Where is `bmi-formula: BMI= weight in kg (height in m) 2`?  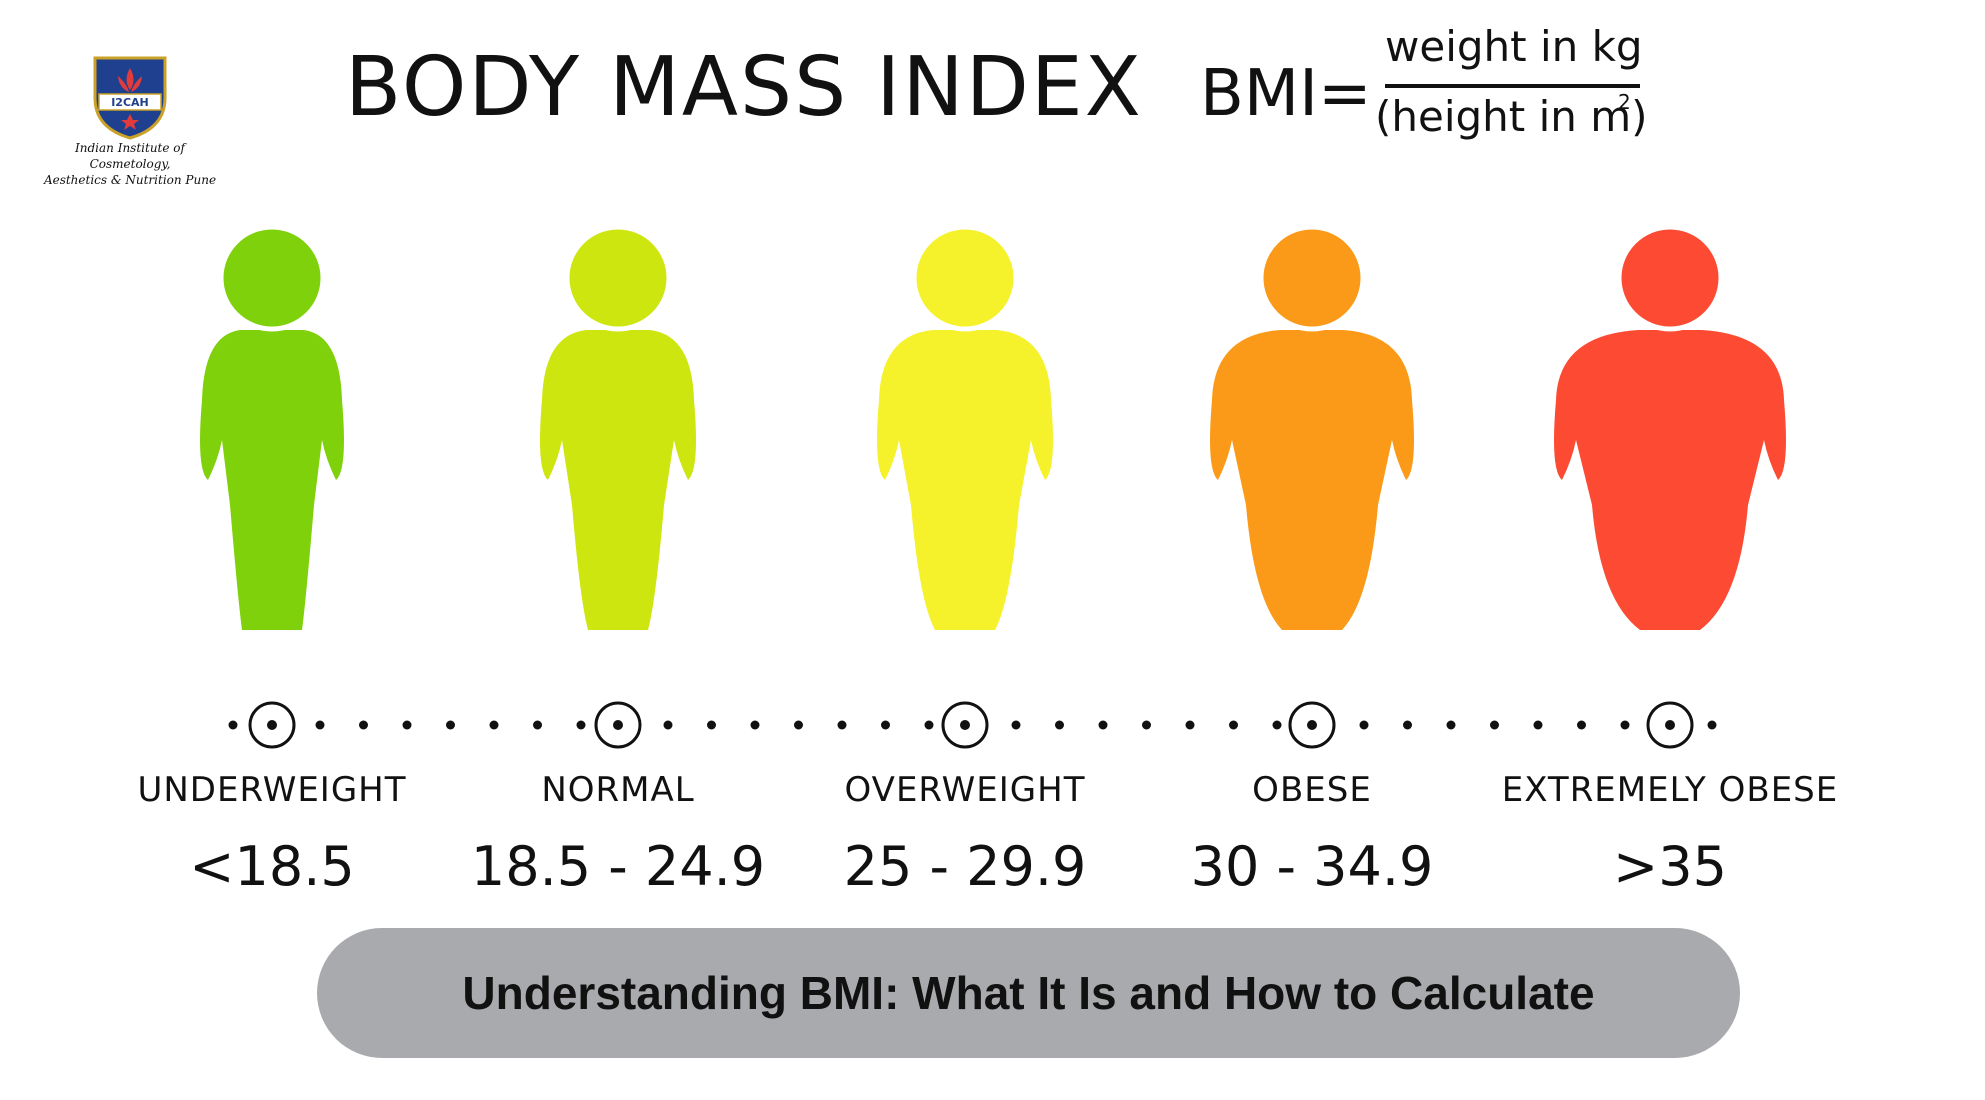
bmi-formula: BMI= weight in kg (height in m) 2 is located at coordinates (1430, 87).